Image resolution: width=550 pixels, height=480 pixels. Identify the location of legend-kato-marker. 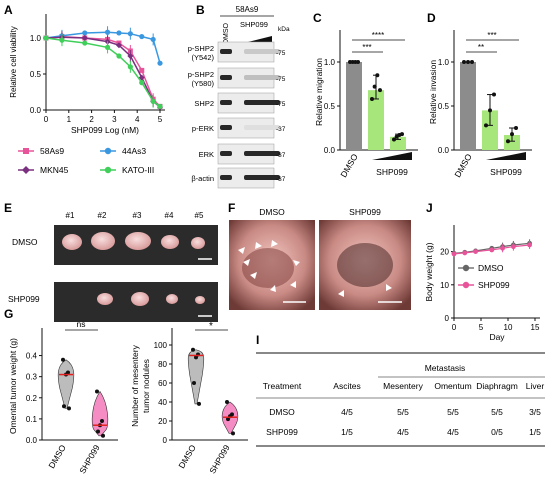
(108, 170).